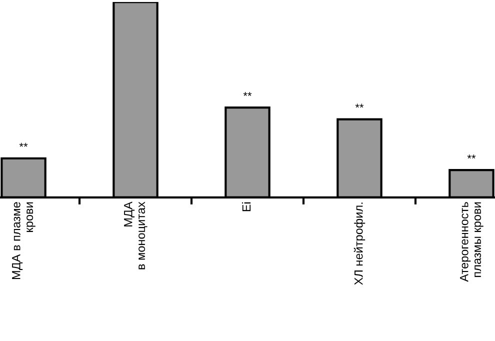 The image size is (495, 341). Describe the element at coordinates (360, 243) in the screenshot. I see `x-tick-label: ХЛ нейтрофил.` at that location.